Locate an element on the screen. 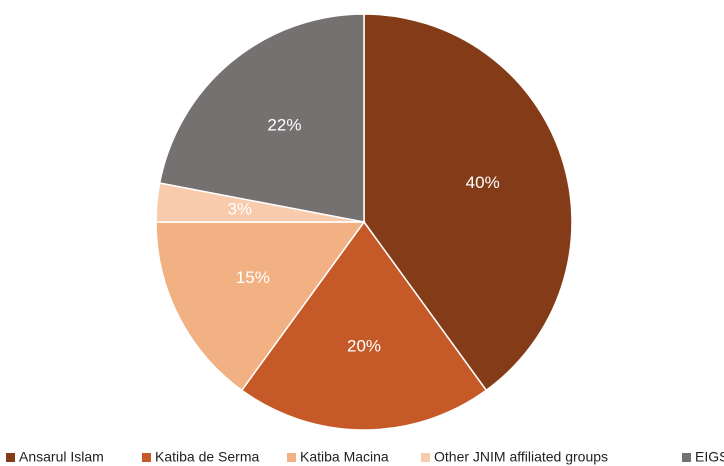 This screenshot has height=466, width=724. data-label: 22% is located at coordinates (284, 124).